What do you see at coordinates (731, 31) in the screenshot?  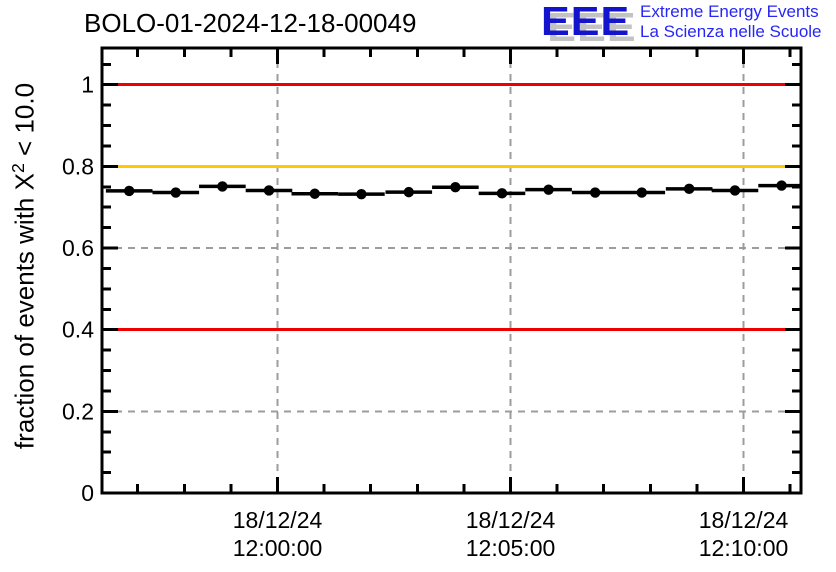 I see `eee-logo-line2: La Scienza nelle Scuole` at bounding box center [731, 31].